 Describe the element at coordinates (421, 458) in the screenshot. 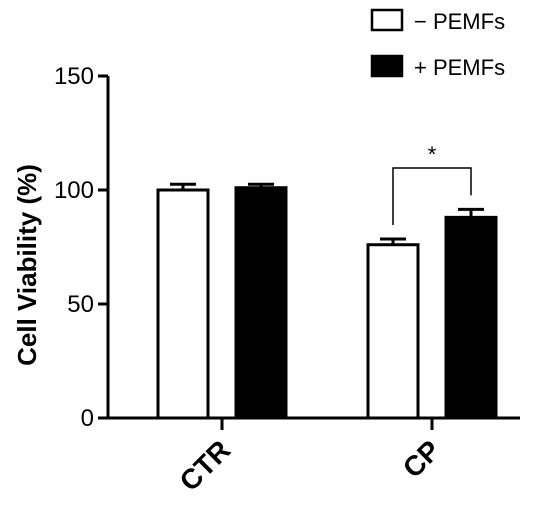

I see `x-tick-label: CP` at that location.